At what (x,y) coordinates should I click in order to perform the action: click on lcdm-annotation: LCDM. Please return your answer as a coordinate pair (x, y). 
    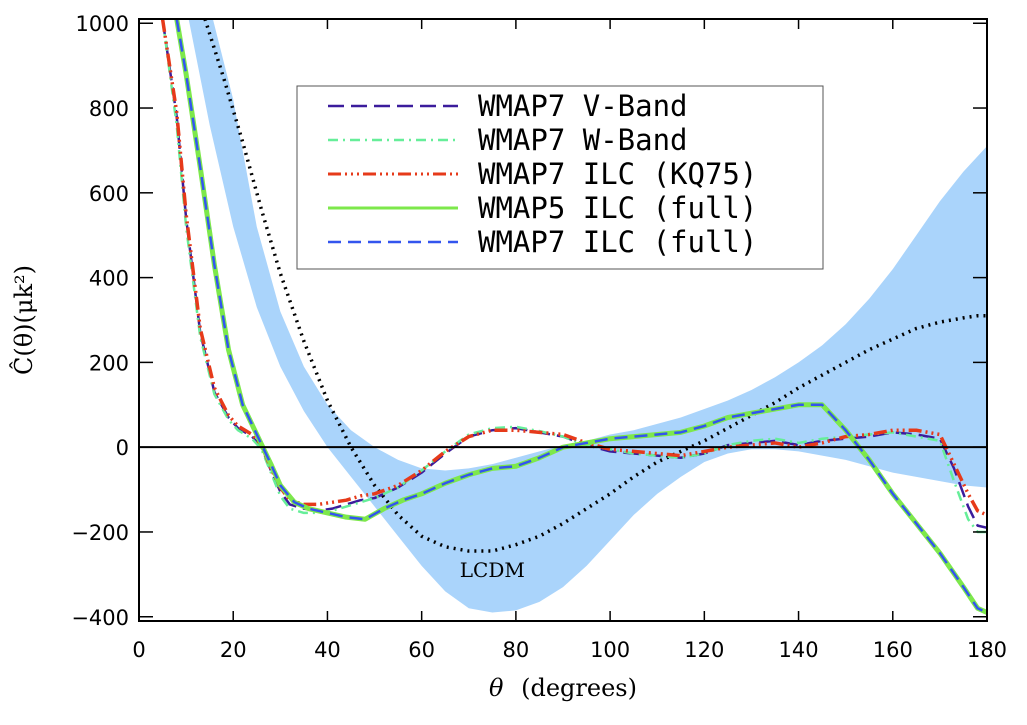
    Looking at the image, I should click on (492, 570).